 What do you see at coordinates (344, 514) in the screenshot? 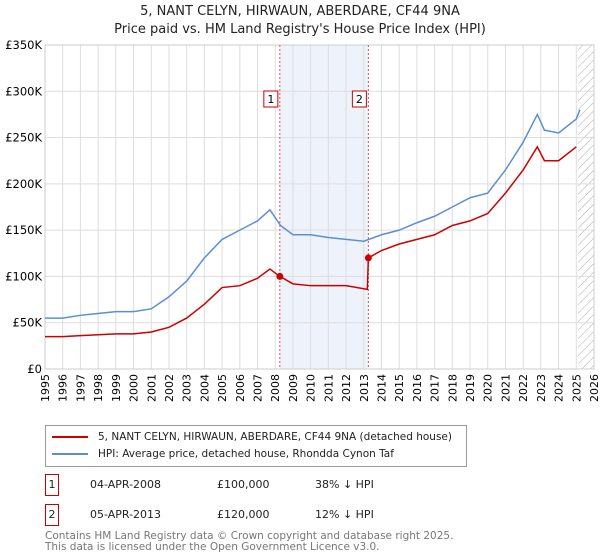
I see `sale-hpi-diff: 12% ↓ HPI` at bounding box center [344, 514].